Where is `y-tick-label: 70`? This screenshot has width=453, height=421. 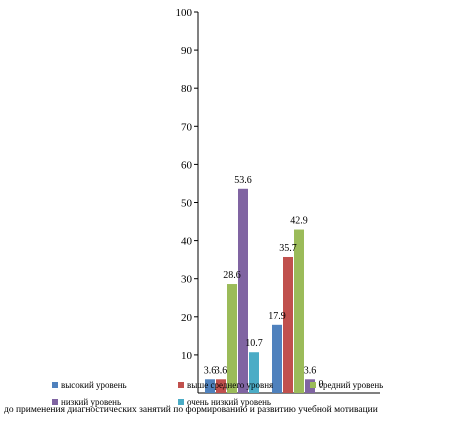
y-tick-label: 70 is located at coordinates (187, 127).